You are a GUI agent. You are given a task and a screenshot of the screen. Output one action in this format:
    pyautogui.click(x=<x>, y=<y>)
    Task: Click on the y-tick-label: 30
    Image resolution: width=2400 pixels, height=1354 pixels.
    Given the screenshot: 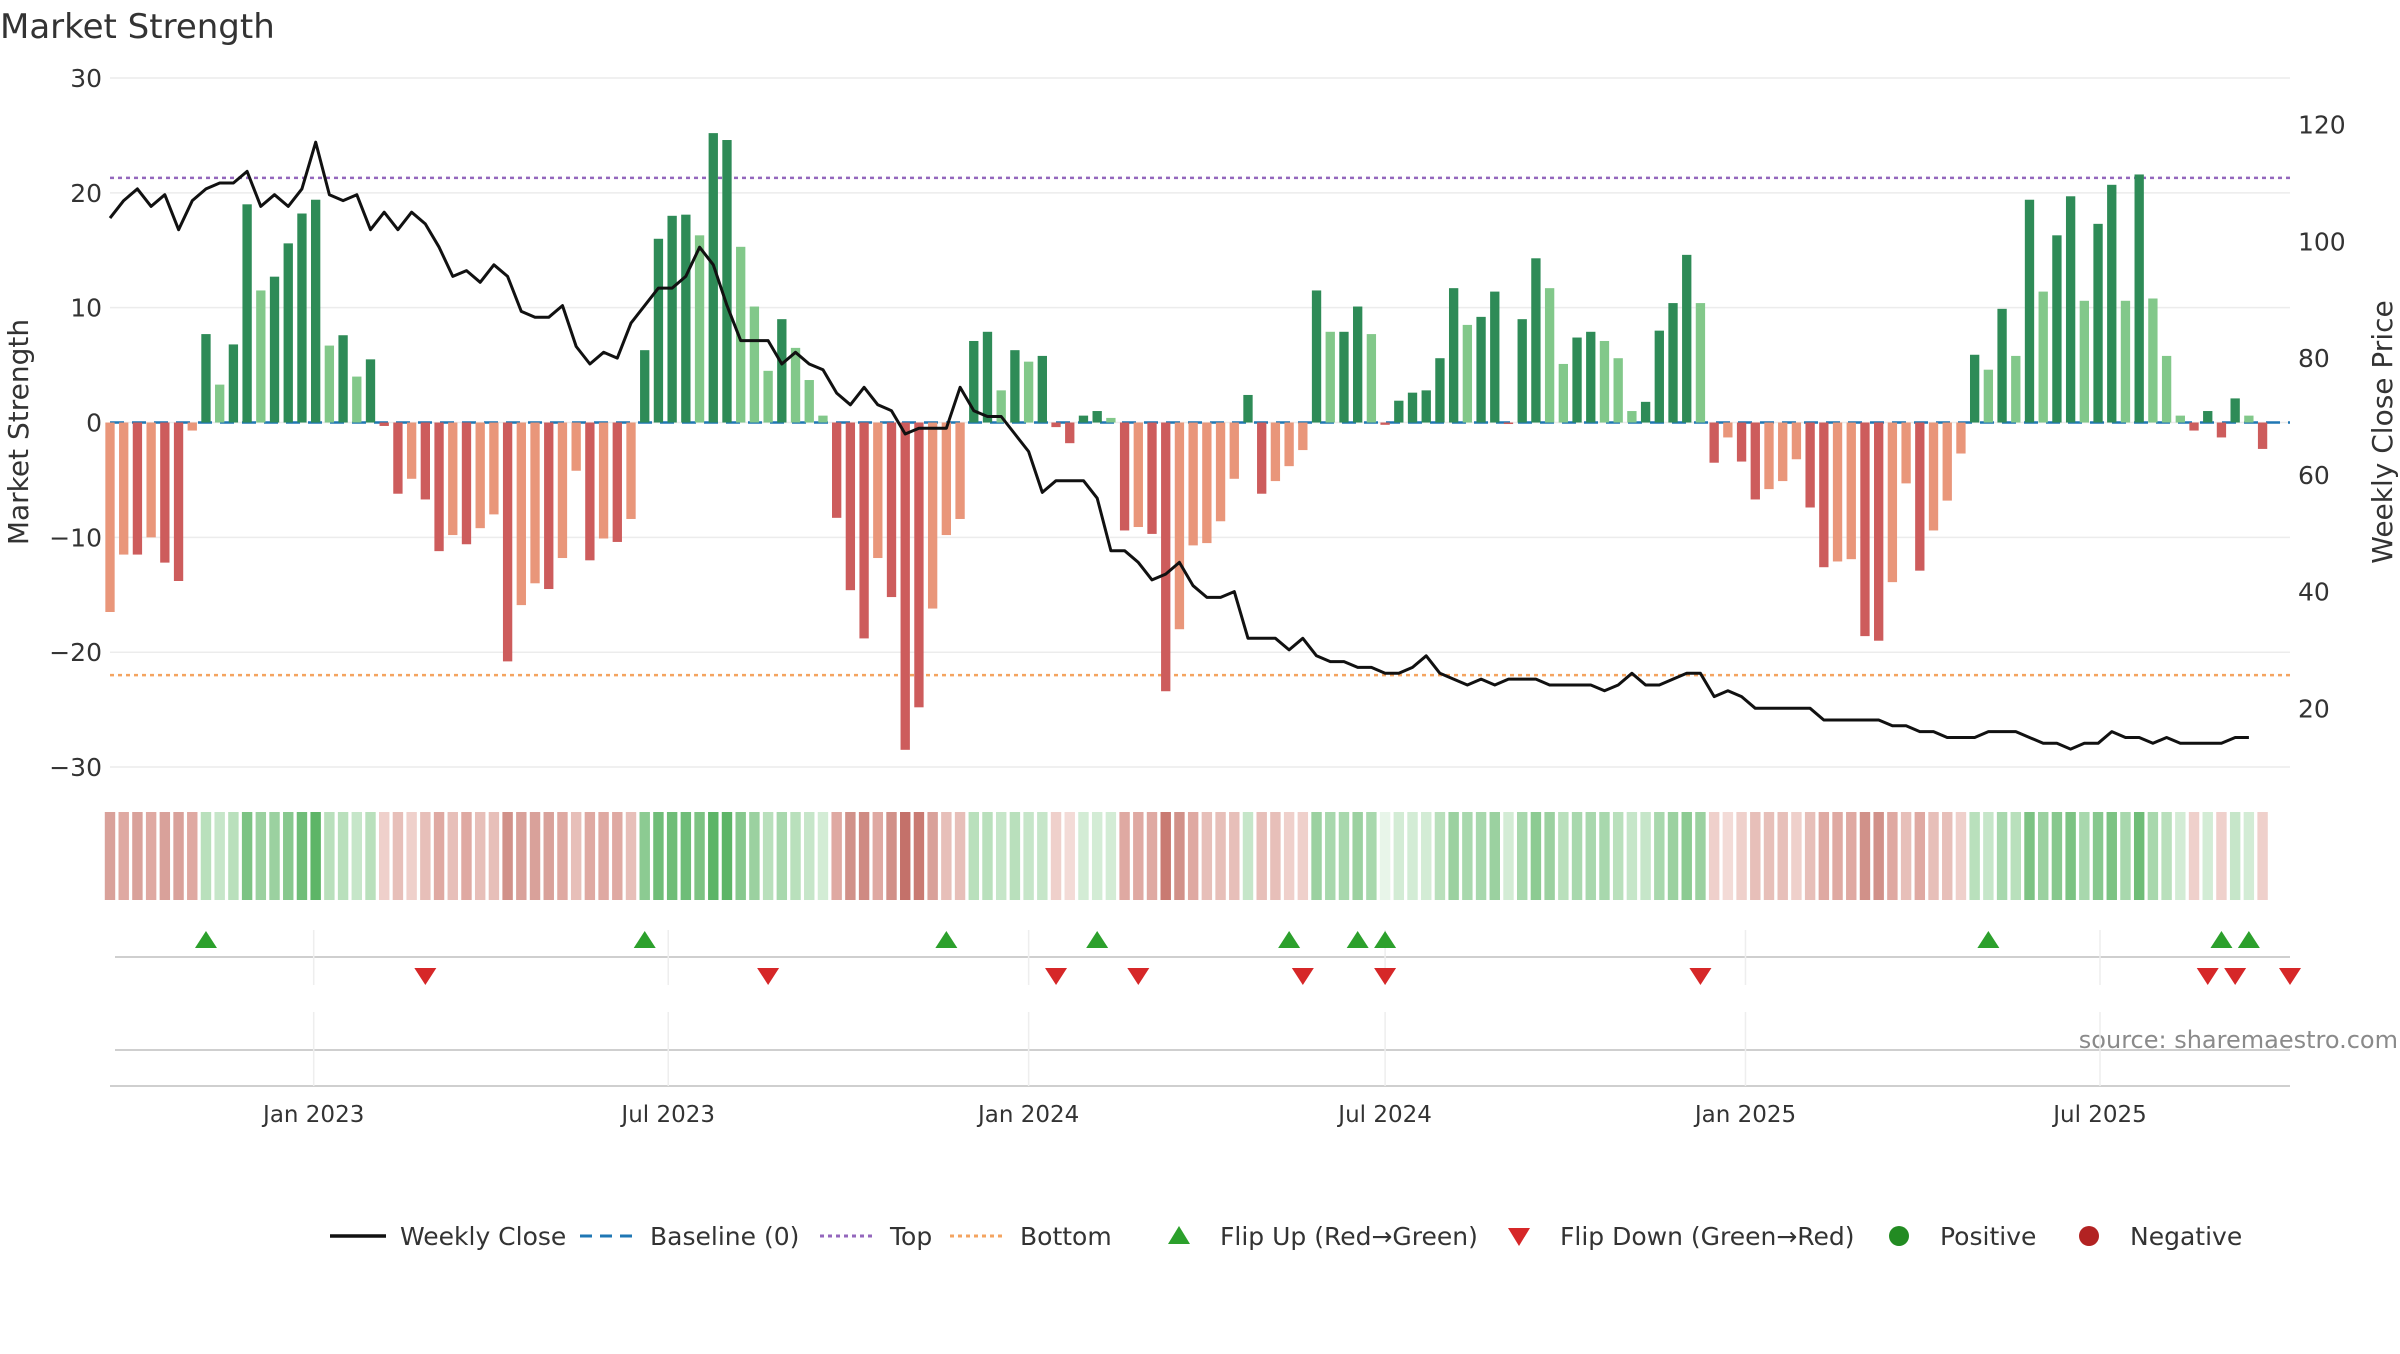 What is the action you would take?
    pyautogui.click(x=86, y=78)
    